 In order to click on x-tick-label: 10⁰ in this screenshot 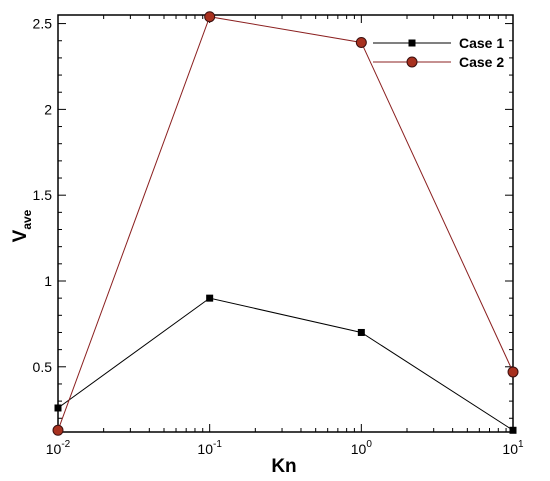, I will do `click(362, 448)`.